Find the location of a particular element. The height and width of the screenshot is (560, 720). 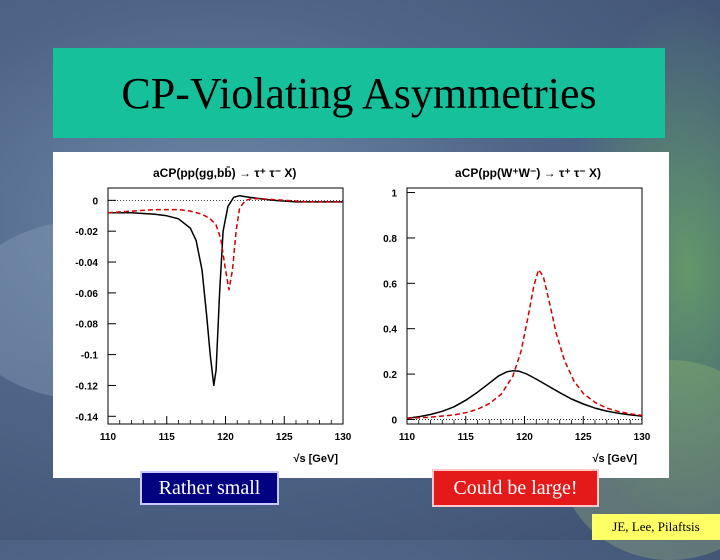

y-tick-label: 0.2 is located at coordinates (390, 375).